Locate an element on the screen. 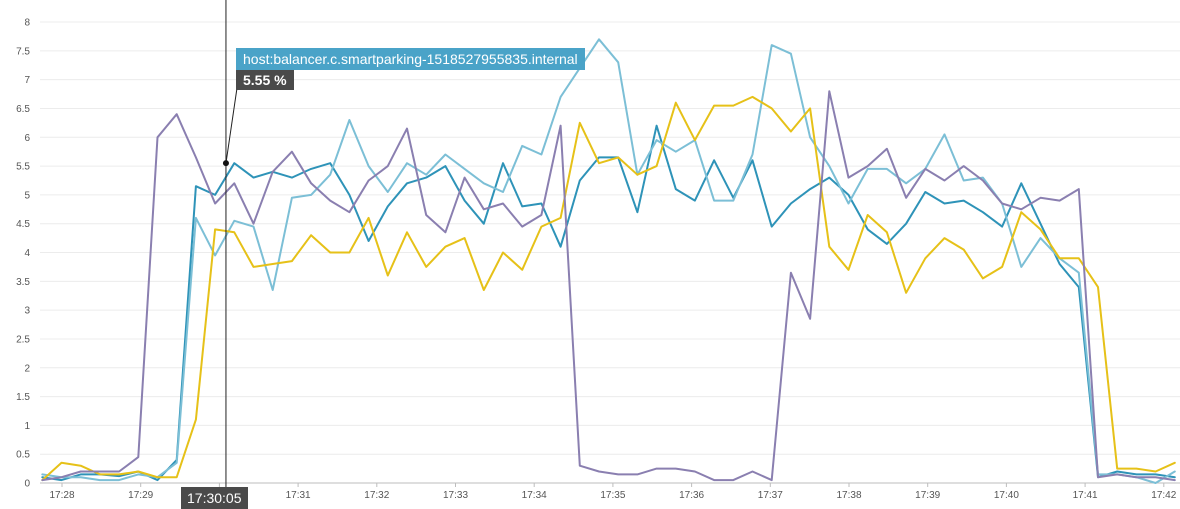 The height and width of the screenshot is (509, 1180). crosshair is located at coordinates (230, 244).